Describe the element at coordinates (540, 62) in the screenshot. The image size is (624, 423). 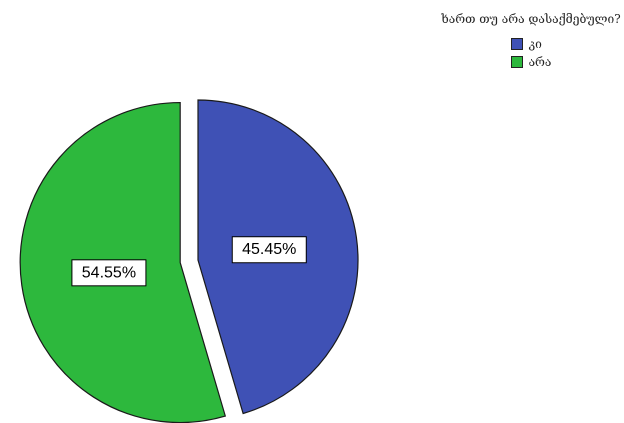
I see `legend-label-no: არა` at that location.